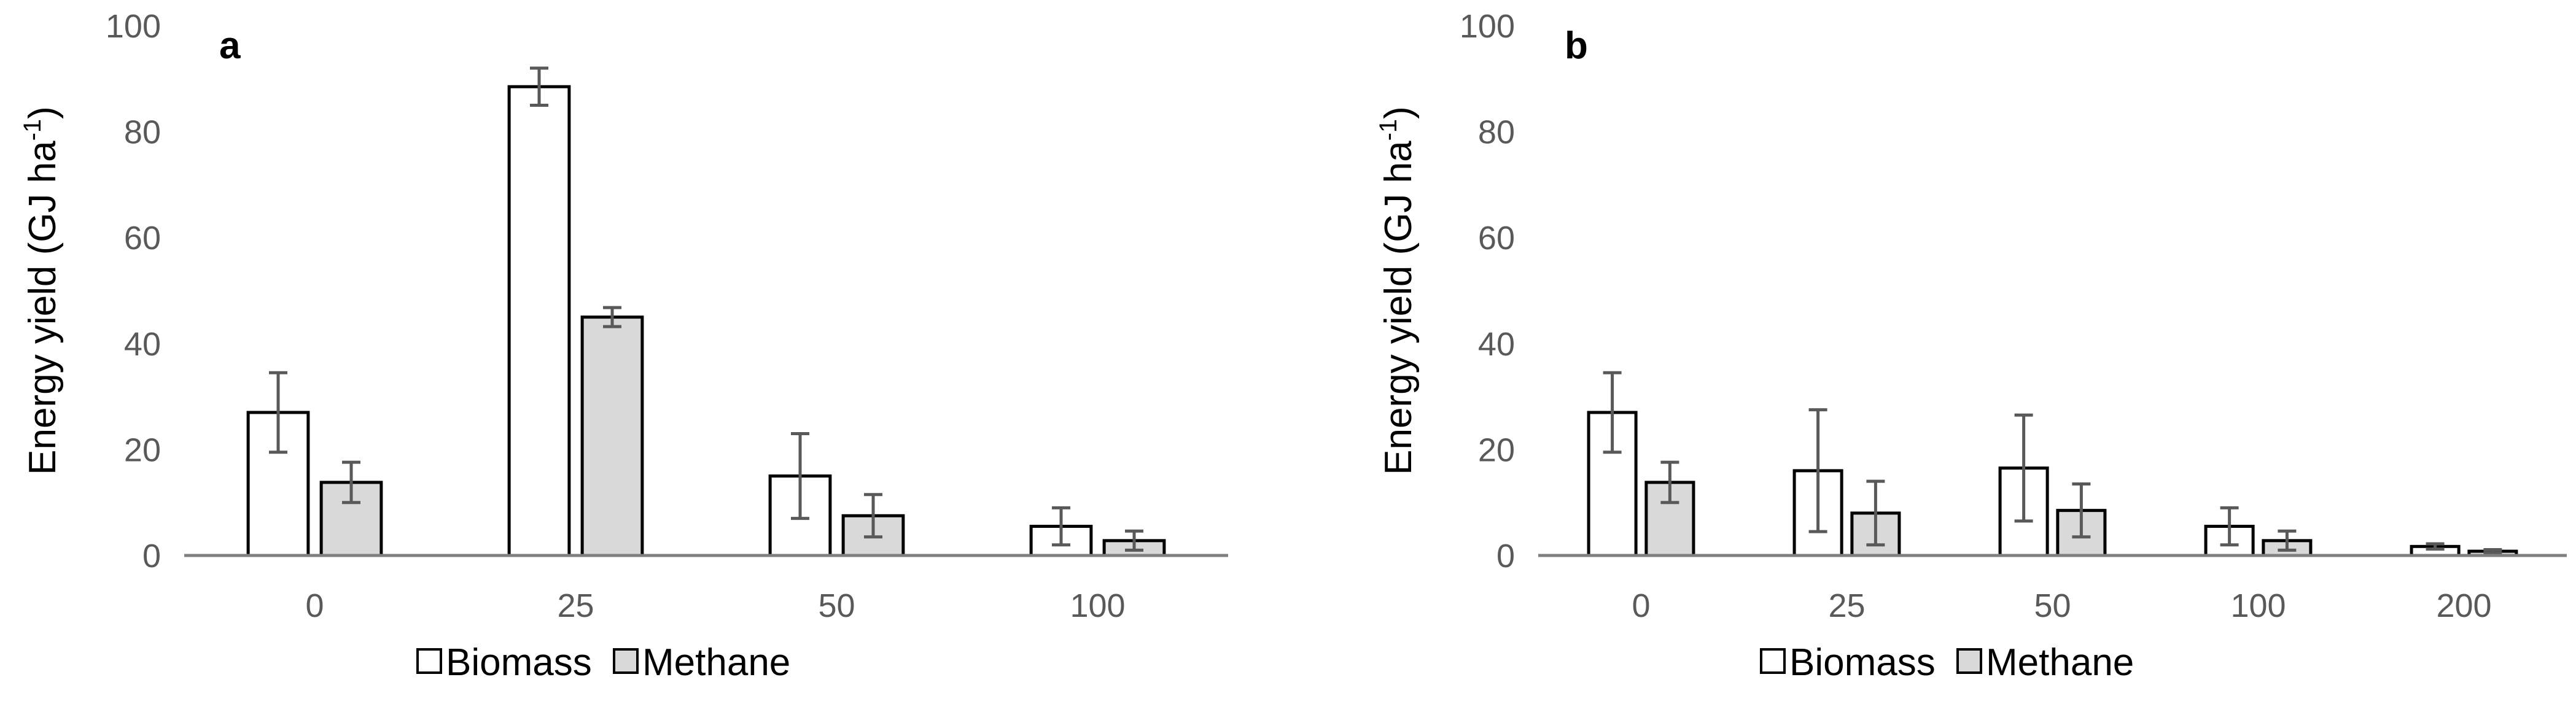  What do you see at coordinates (539, 321) in the screenshot?
I see `bar-biomass` at bounding box center [539, 321].